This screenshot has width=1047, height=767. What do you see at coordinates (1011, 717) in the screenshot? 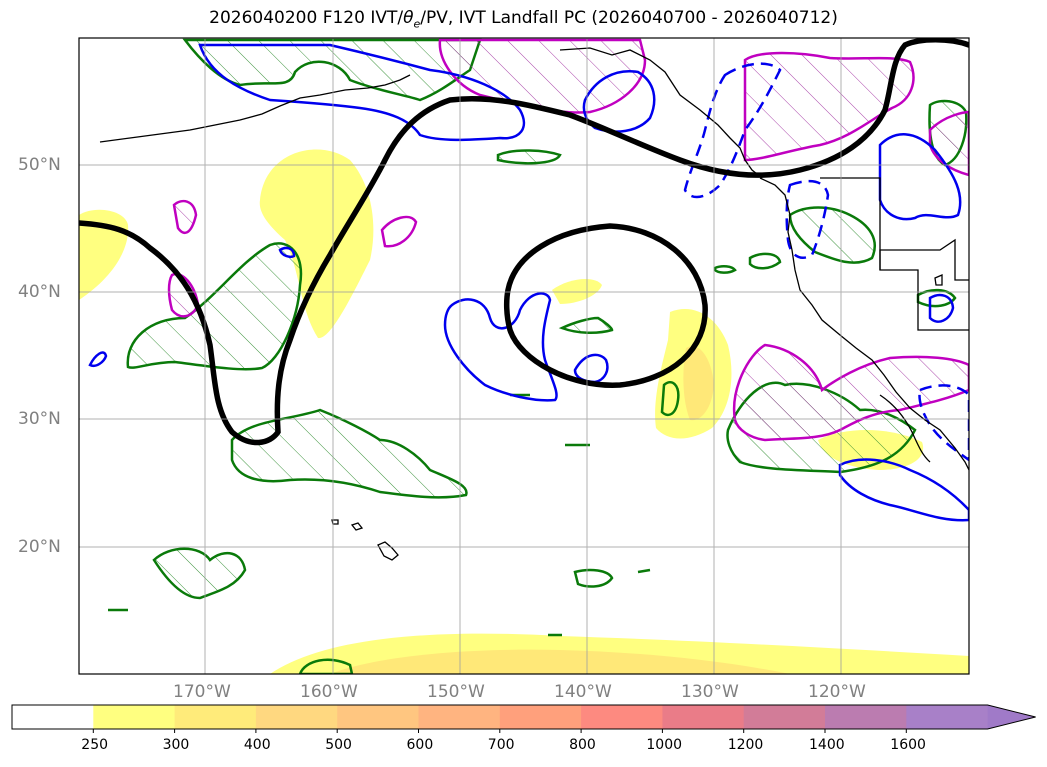
I see `colorbar-extend-arrow` at bounding box center [1011, 717].